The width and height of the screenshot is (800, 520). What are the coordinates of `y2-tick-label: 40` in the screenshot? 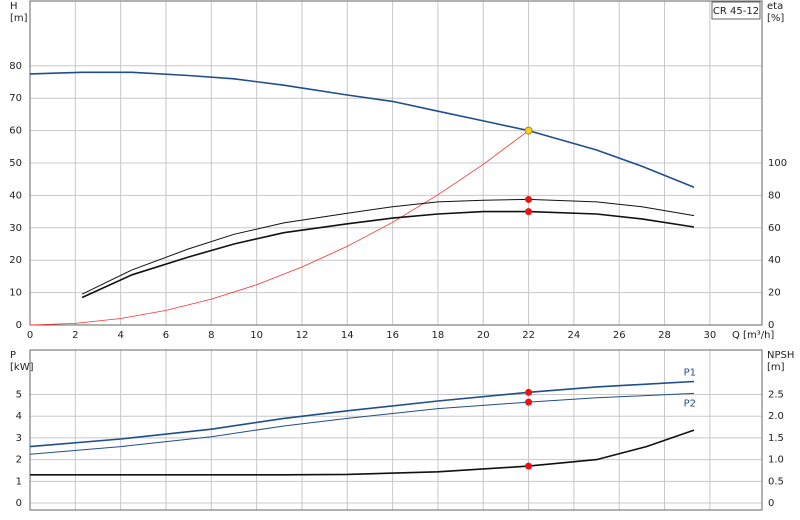 It's located at (774, 260).